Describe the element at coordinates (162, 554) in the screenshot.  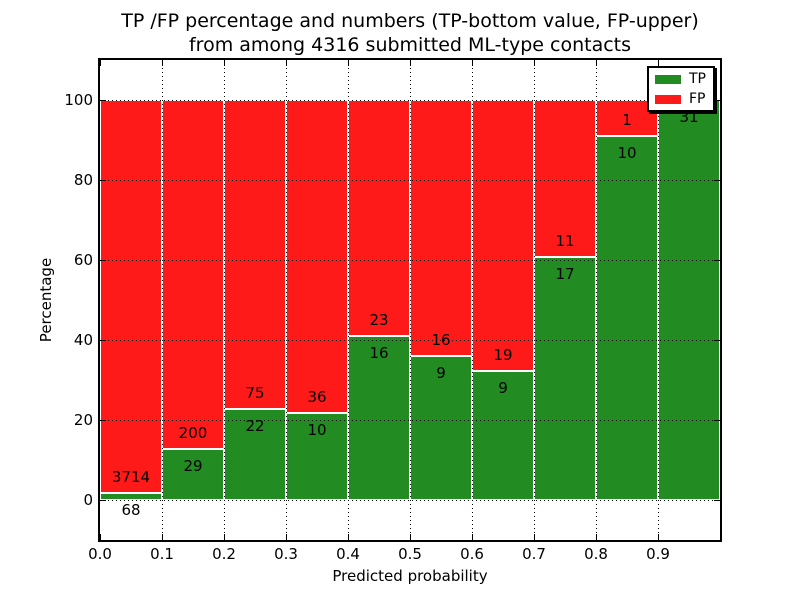
I see `x-tick-label: 0.1` at that location.